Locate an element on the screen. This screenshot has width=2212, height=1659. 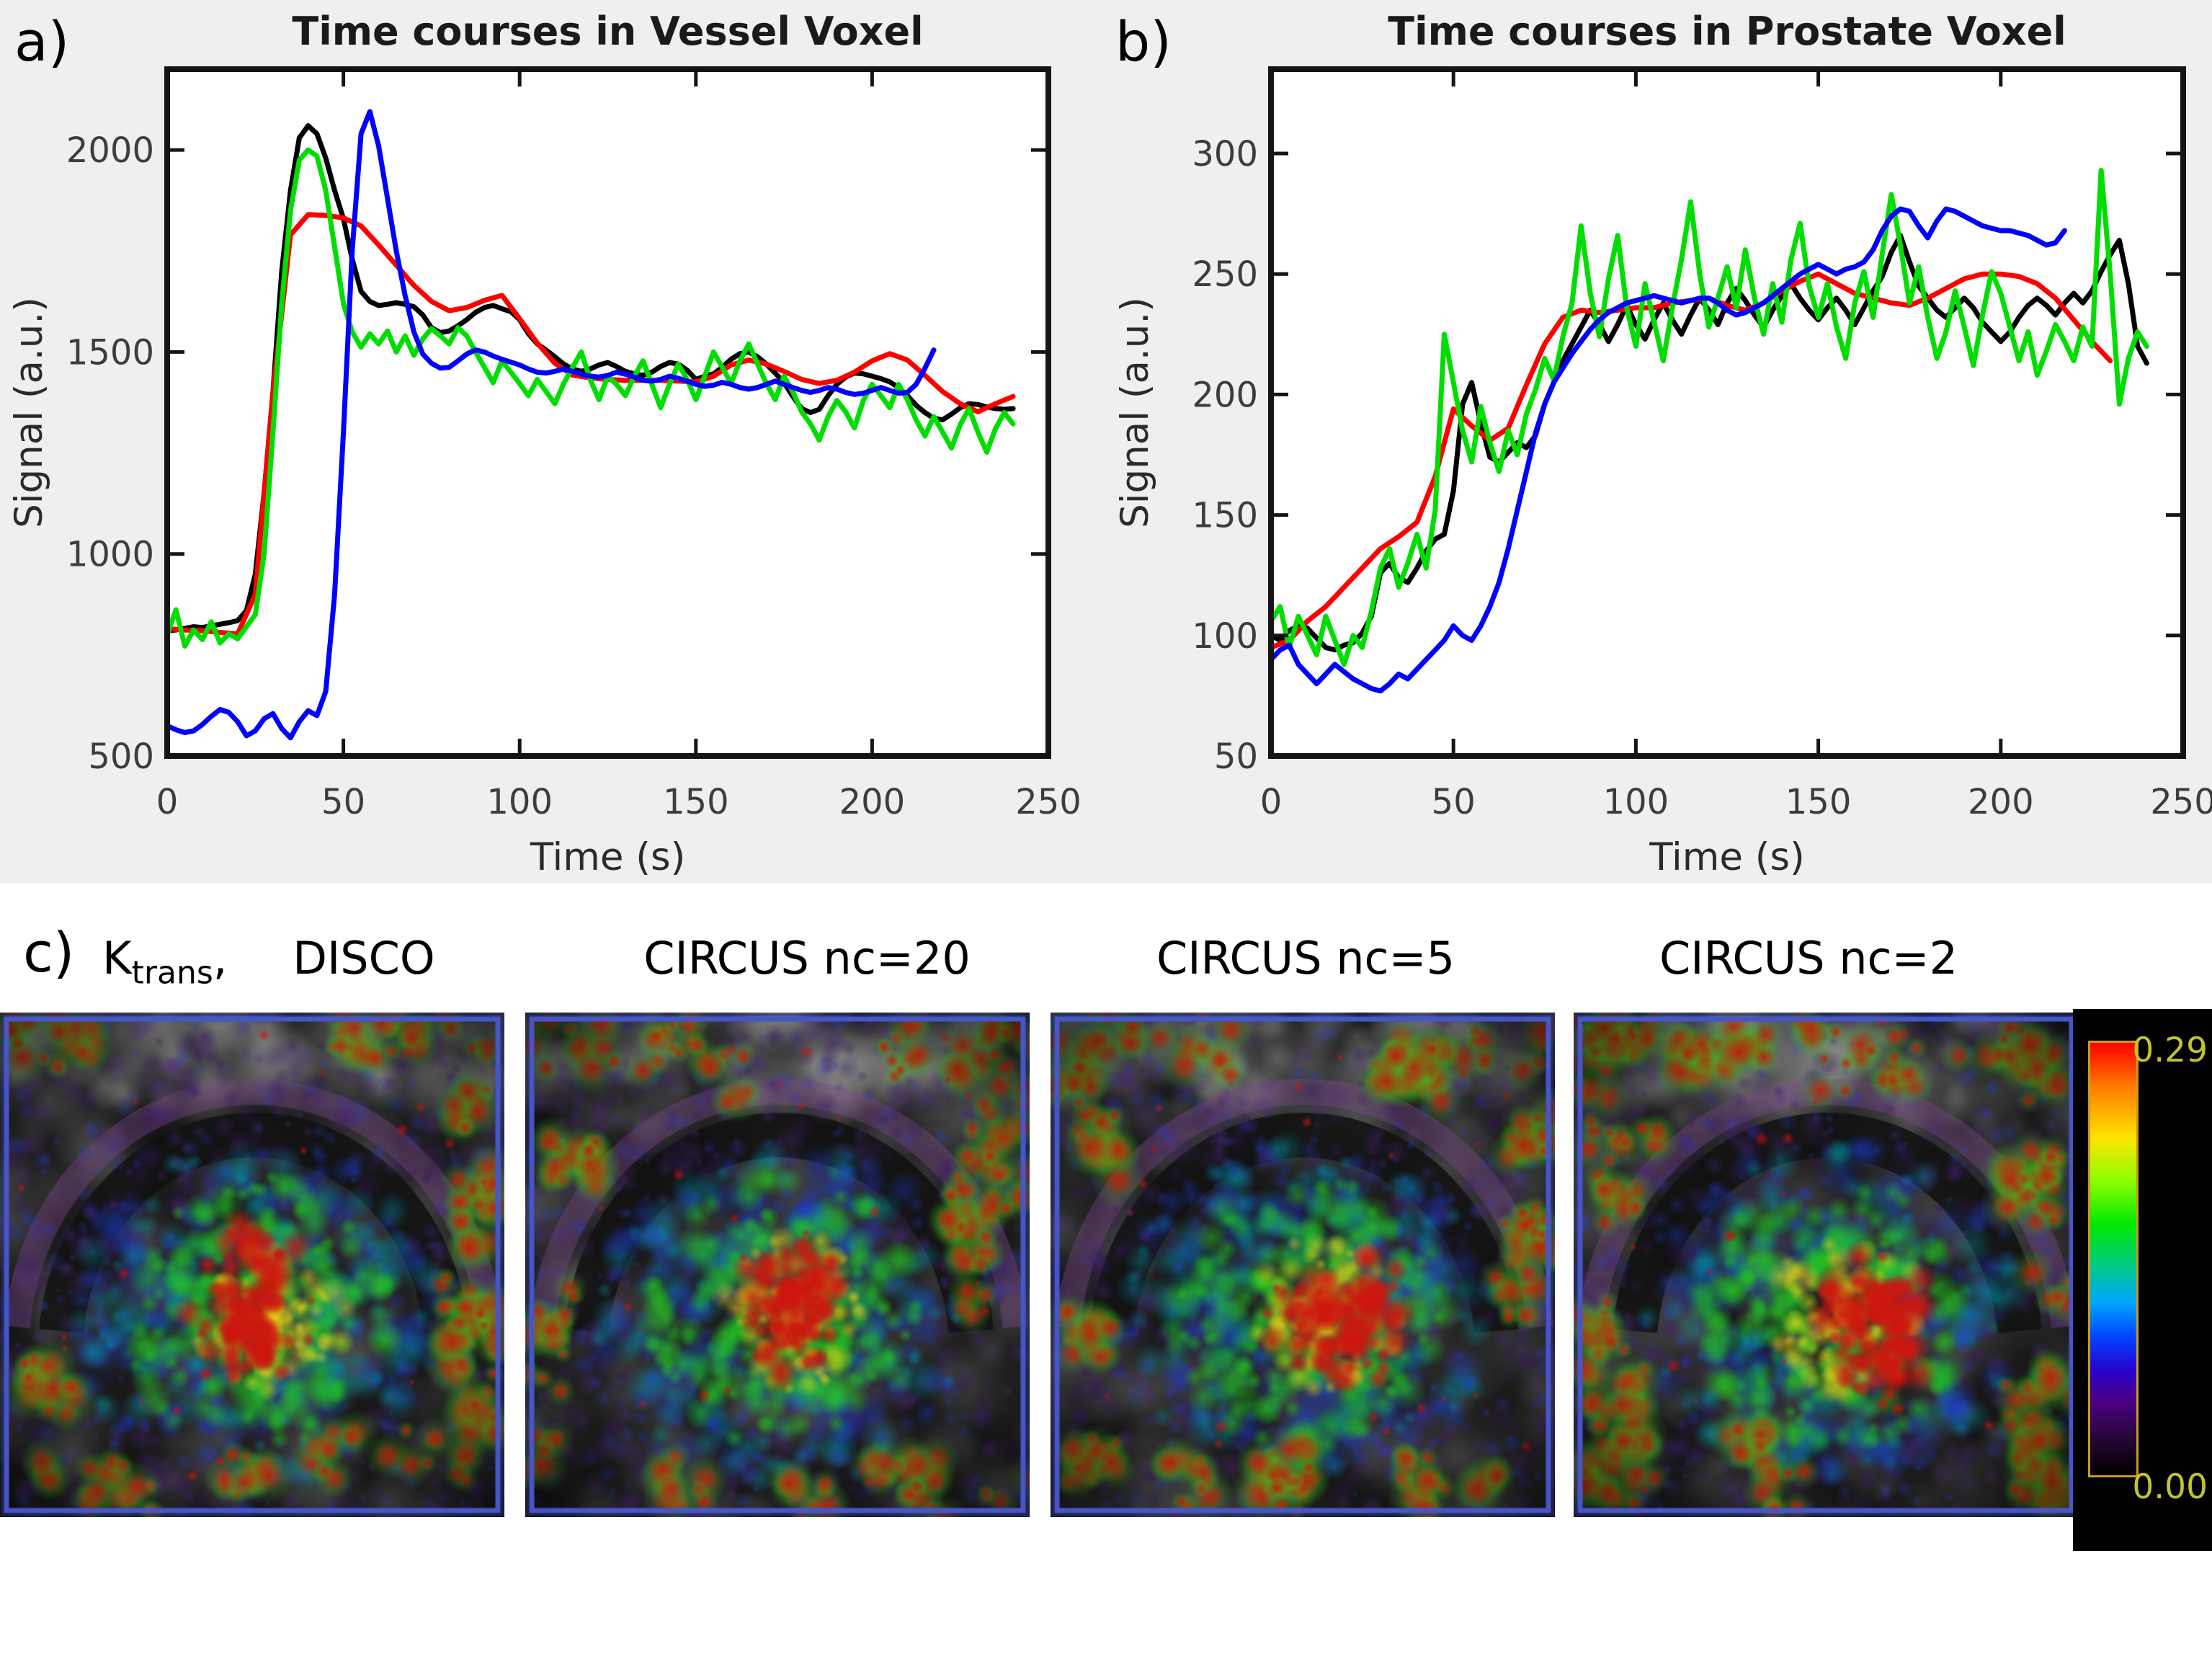
y-tick-label: 500 is located at coordinates (121, 757).